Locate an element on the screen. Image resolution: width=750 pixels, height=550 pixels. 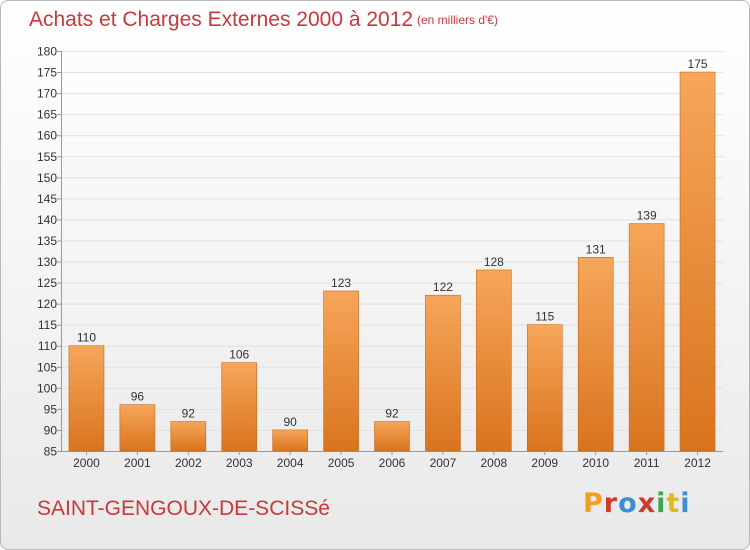
y-tick-label: 150 is located at coordinates (47, 178).